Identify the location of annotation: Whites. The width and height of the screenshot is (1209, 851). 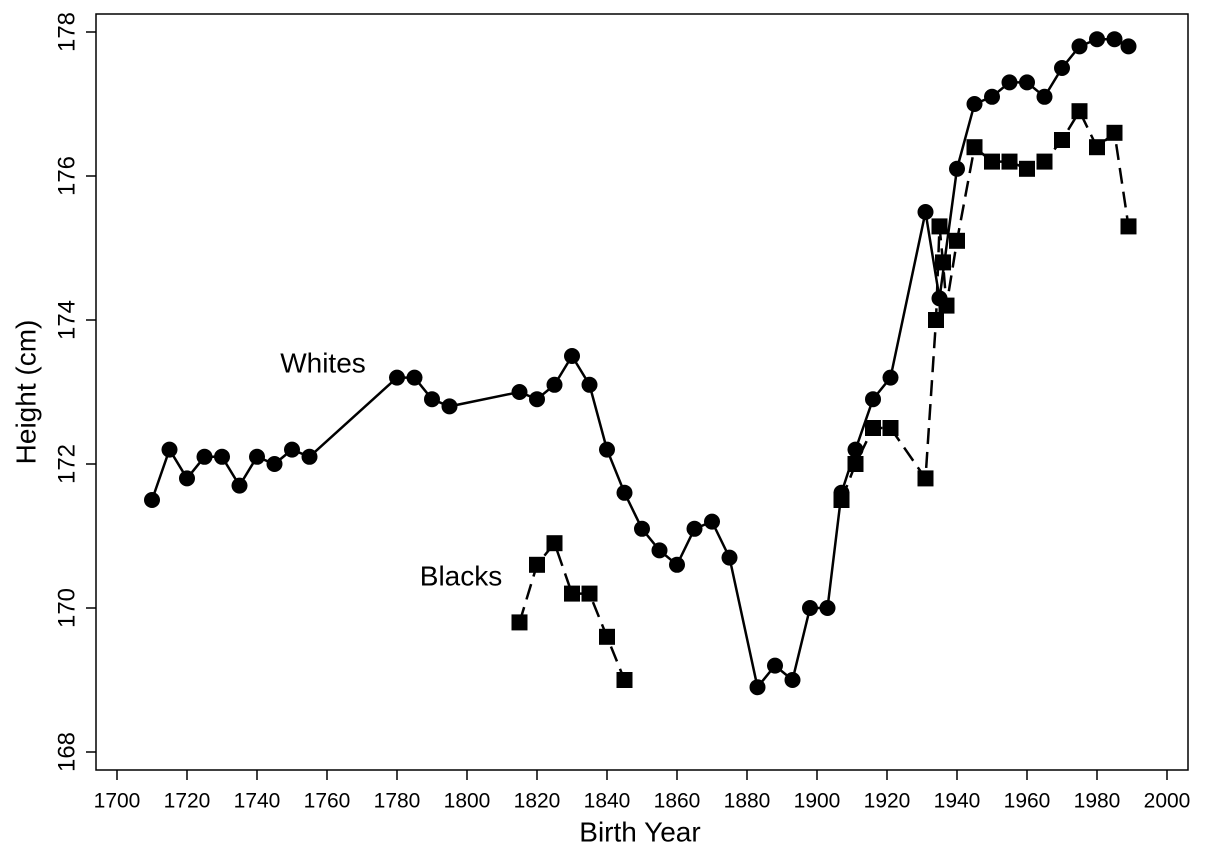
(323, 362).